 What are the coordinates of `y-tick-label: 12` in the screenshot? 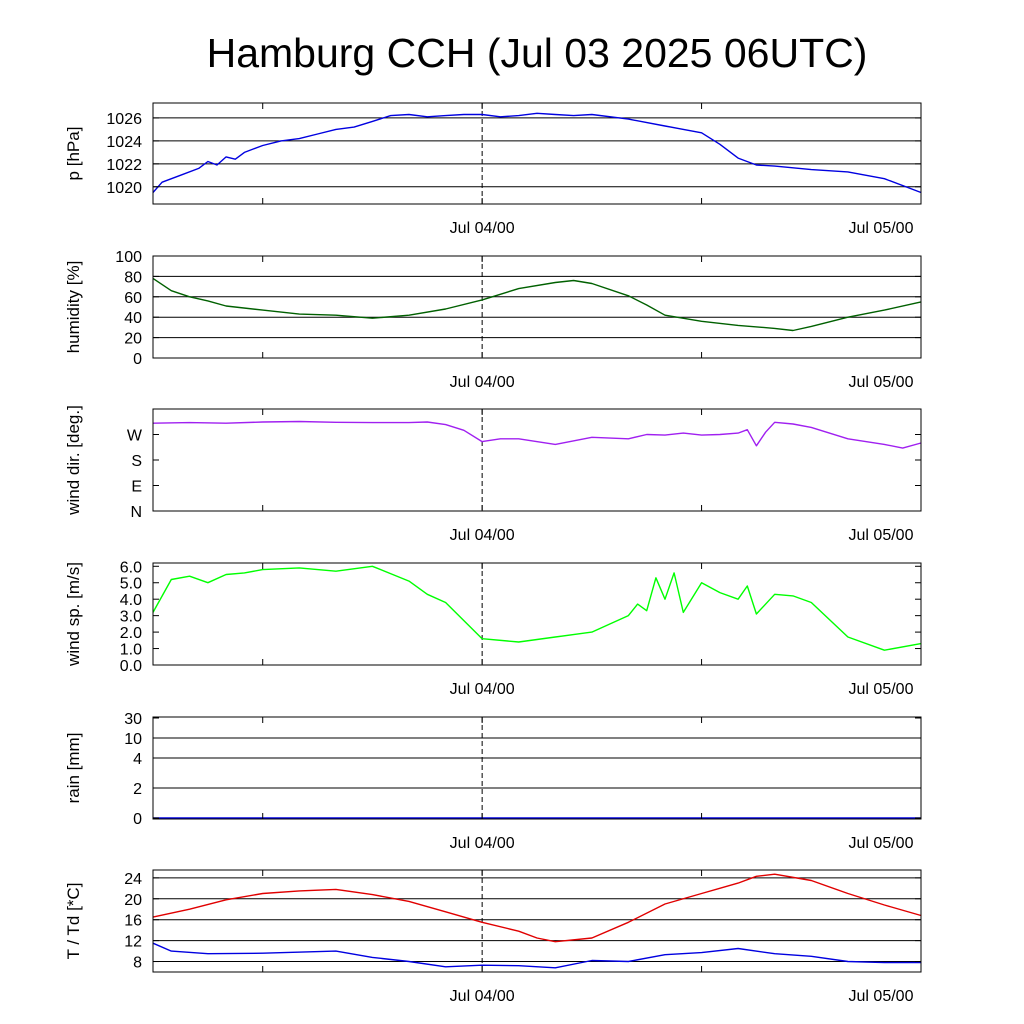 It's located at (133, 942).